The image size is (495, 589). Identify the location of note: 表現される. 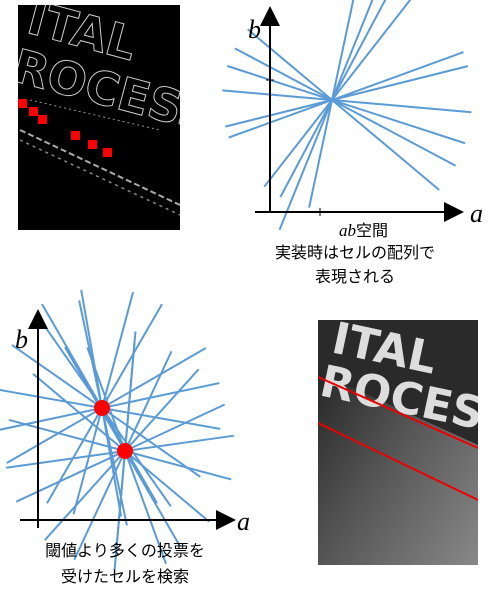
(355, 276).